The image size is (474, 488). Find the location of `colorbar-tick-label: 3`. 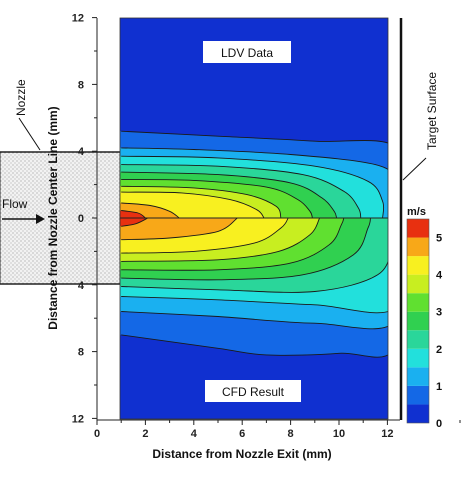

colorbar-tick-label: 3 is located at coordinates (439, 313).